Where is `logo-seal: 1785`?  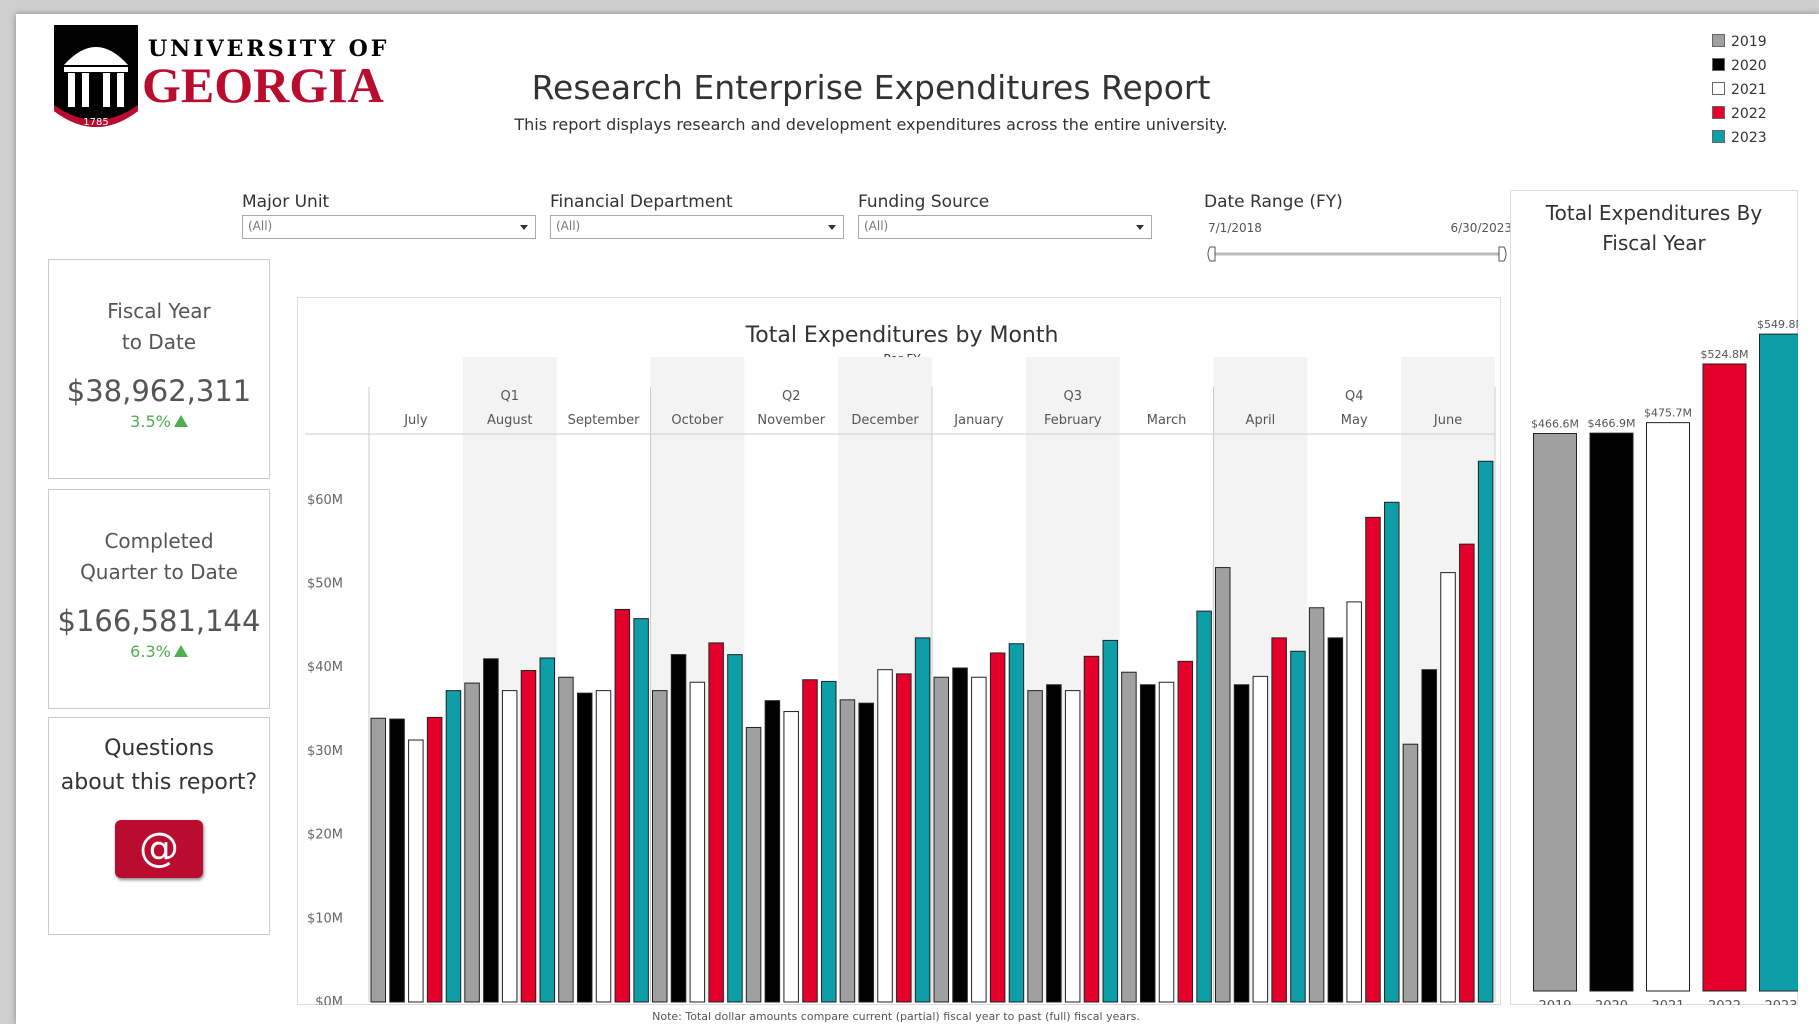 logo-seal: 1785 is located at coordinates (96, 76).